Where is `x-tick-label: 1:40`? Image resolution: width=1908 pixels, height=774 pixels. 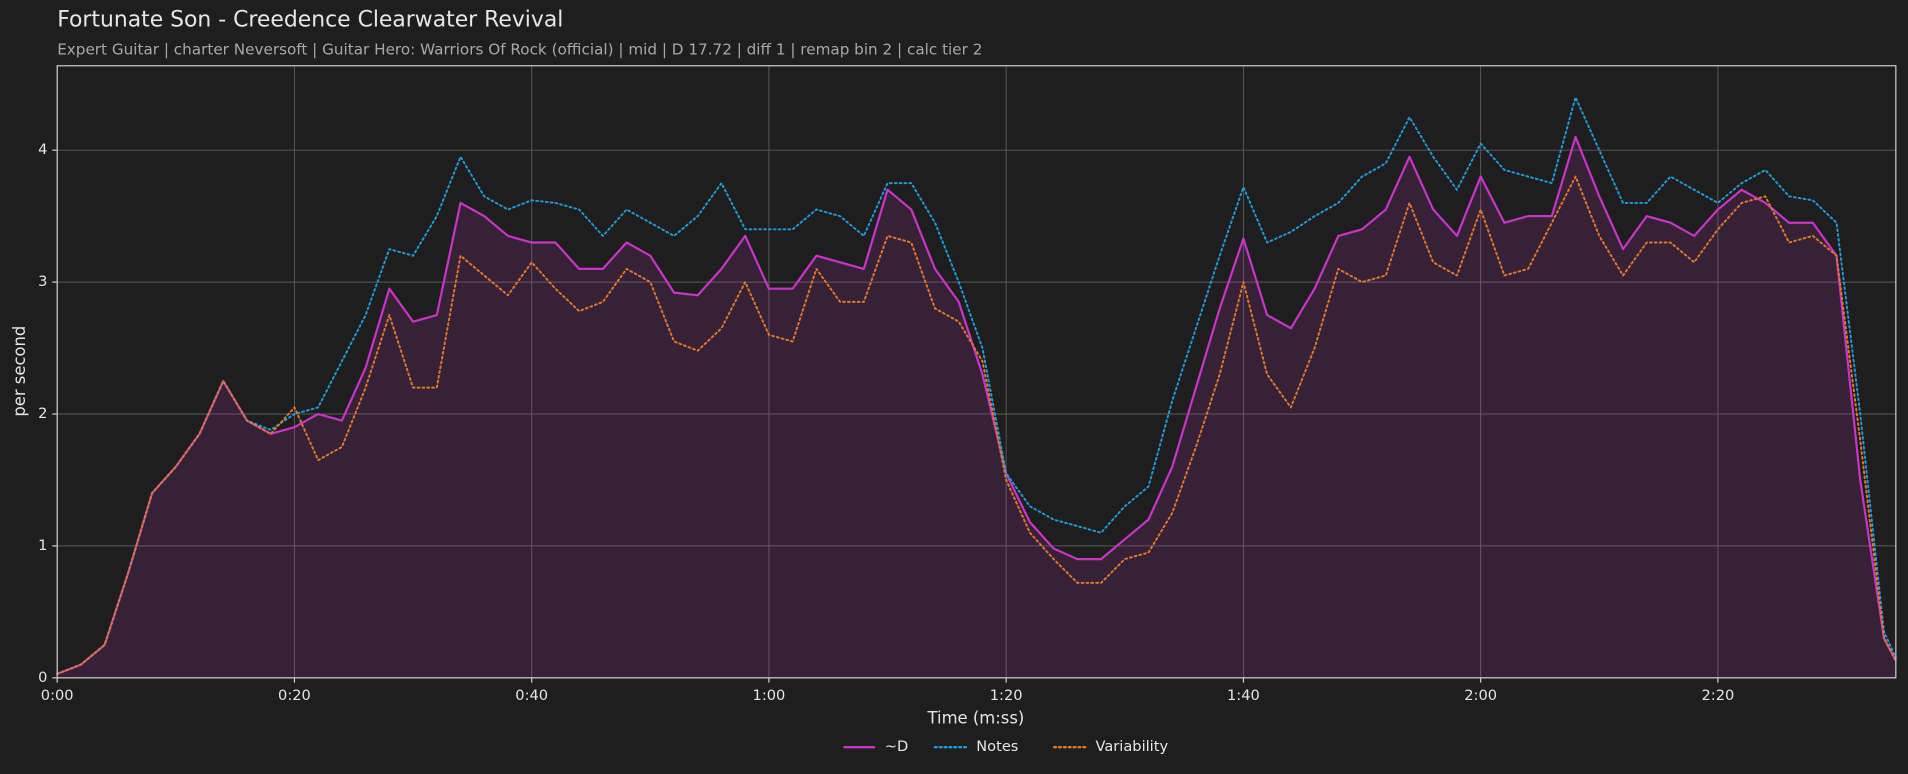 x-tick-label: 1:40 is located at coordinates (1243, 695).